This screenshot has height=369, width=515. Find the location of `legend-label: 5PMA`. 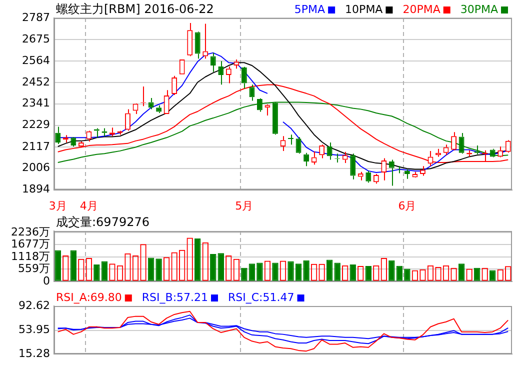

legend-label: 5PMA is located at coordinates (310, 9).